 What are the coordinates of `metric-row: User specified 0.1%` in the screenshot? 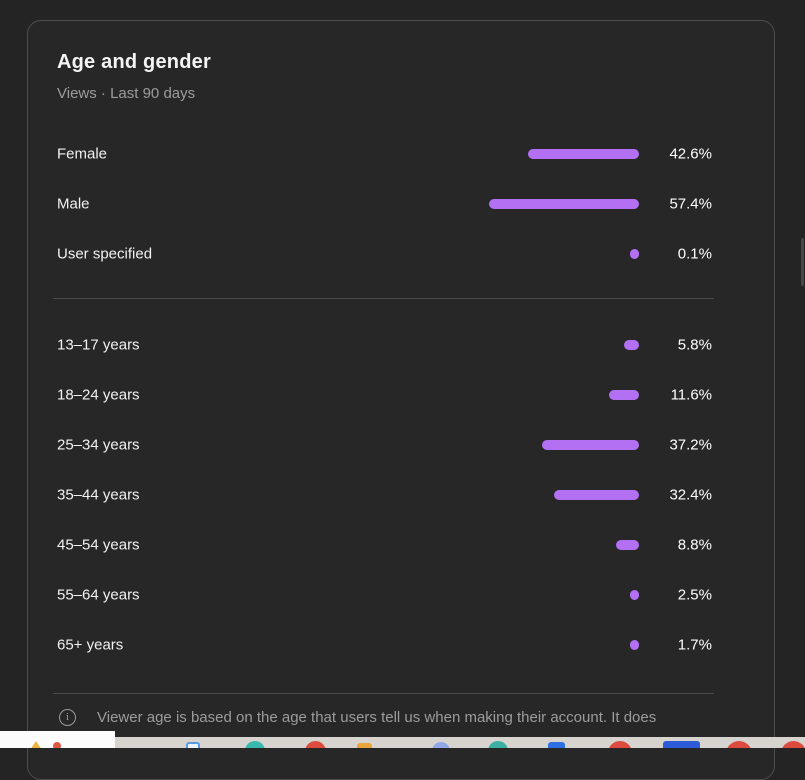 It's located at (401, 254).